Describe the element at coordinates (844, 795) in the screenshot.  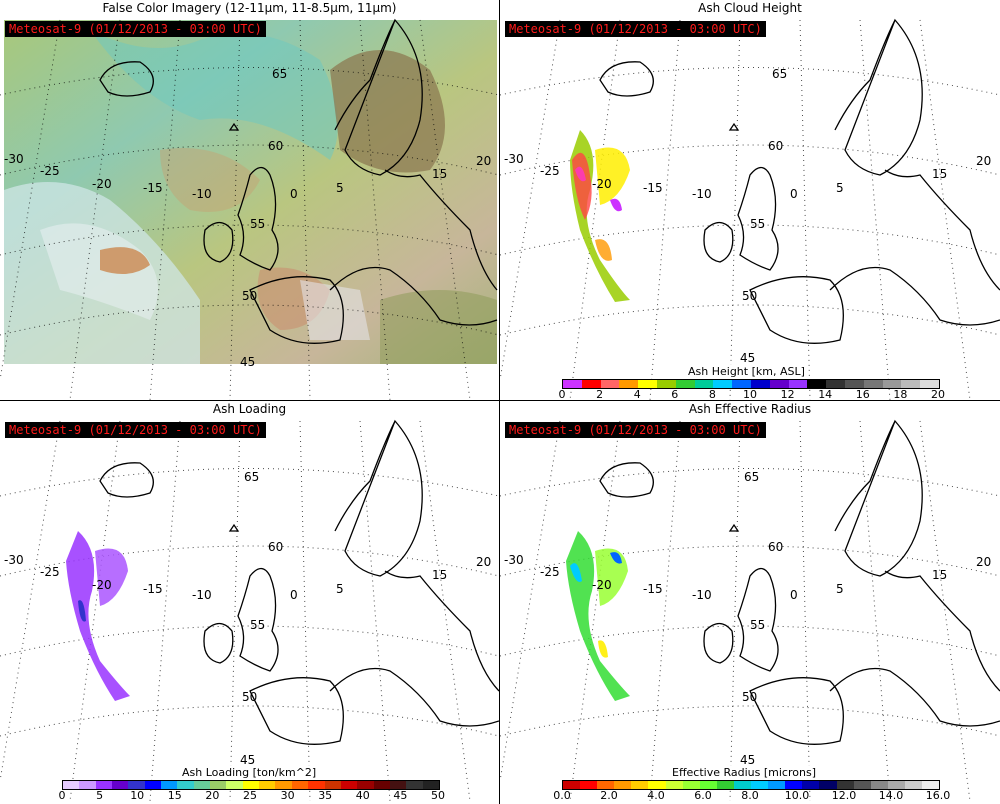
I see `colorbar-tick-label: 12.0` at that location.